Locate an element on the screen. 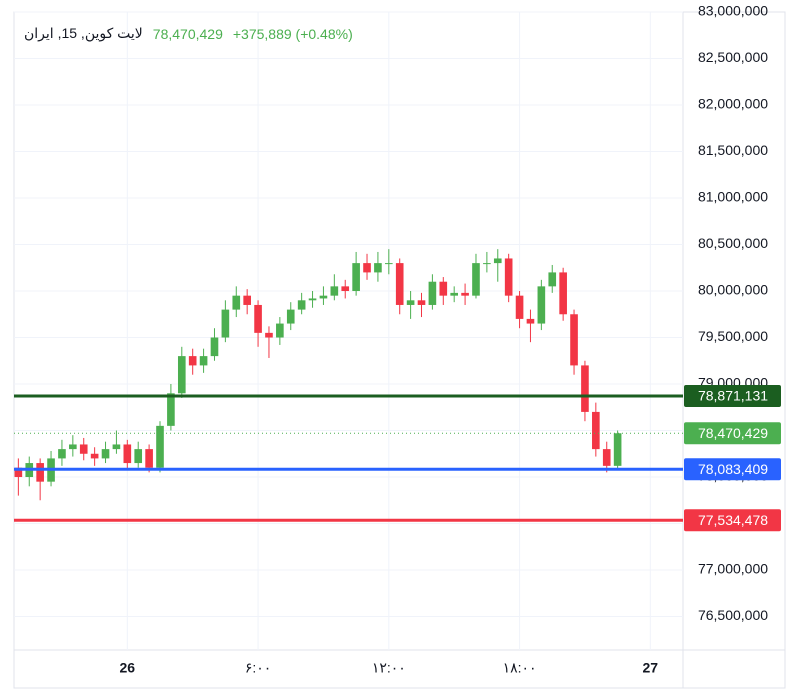 Image resolution: width=800 pixels, height=700 pixels. x-tick-label: ۶:۰۰ is located at coordinates (258, 668).